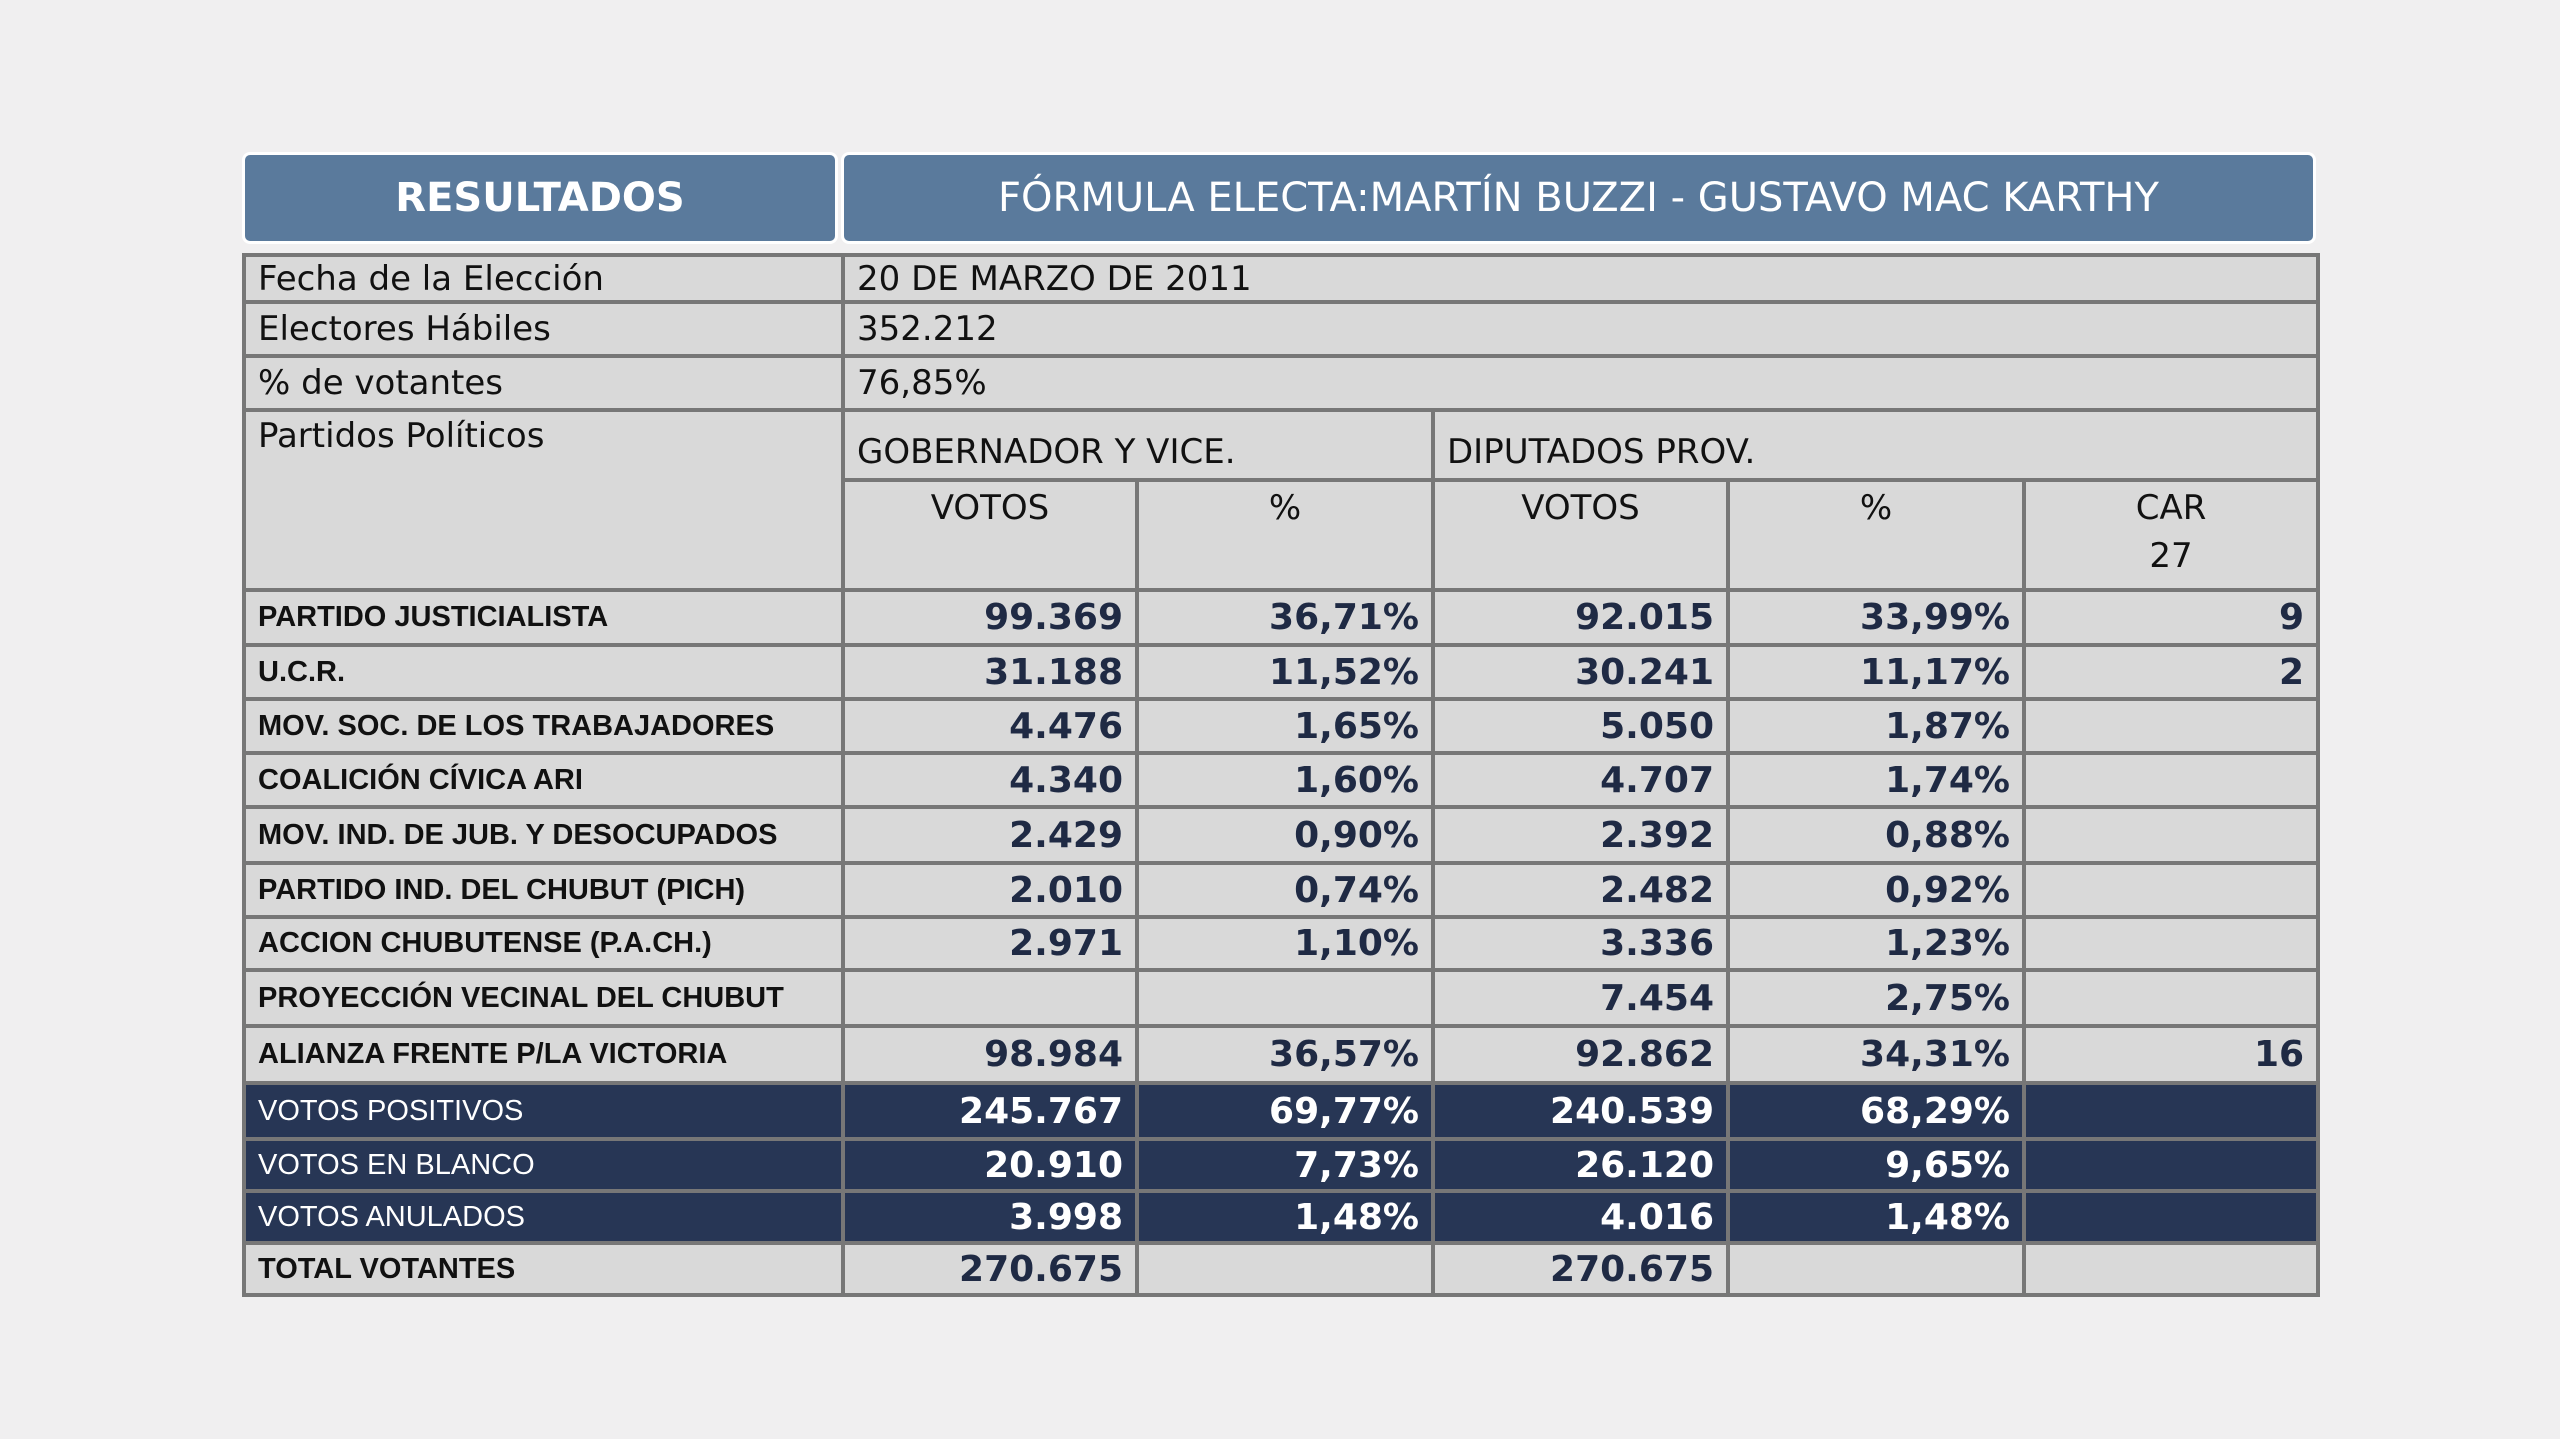  Describe the element at coordinates (1580, 1269) in the screenshot. I see `deputies-votes: 270.675` at that location.